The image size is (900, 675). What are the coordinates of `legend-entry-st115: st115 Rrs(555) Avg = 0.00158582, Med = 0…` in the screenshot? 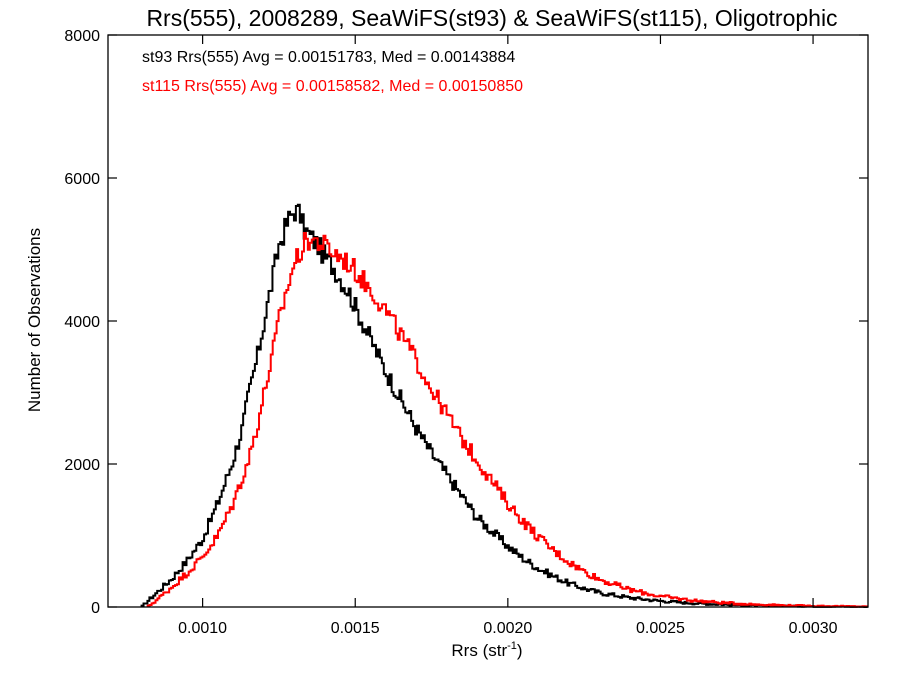 It's located at (332, 86).